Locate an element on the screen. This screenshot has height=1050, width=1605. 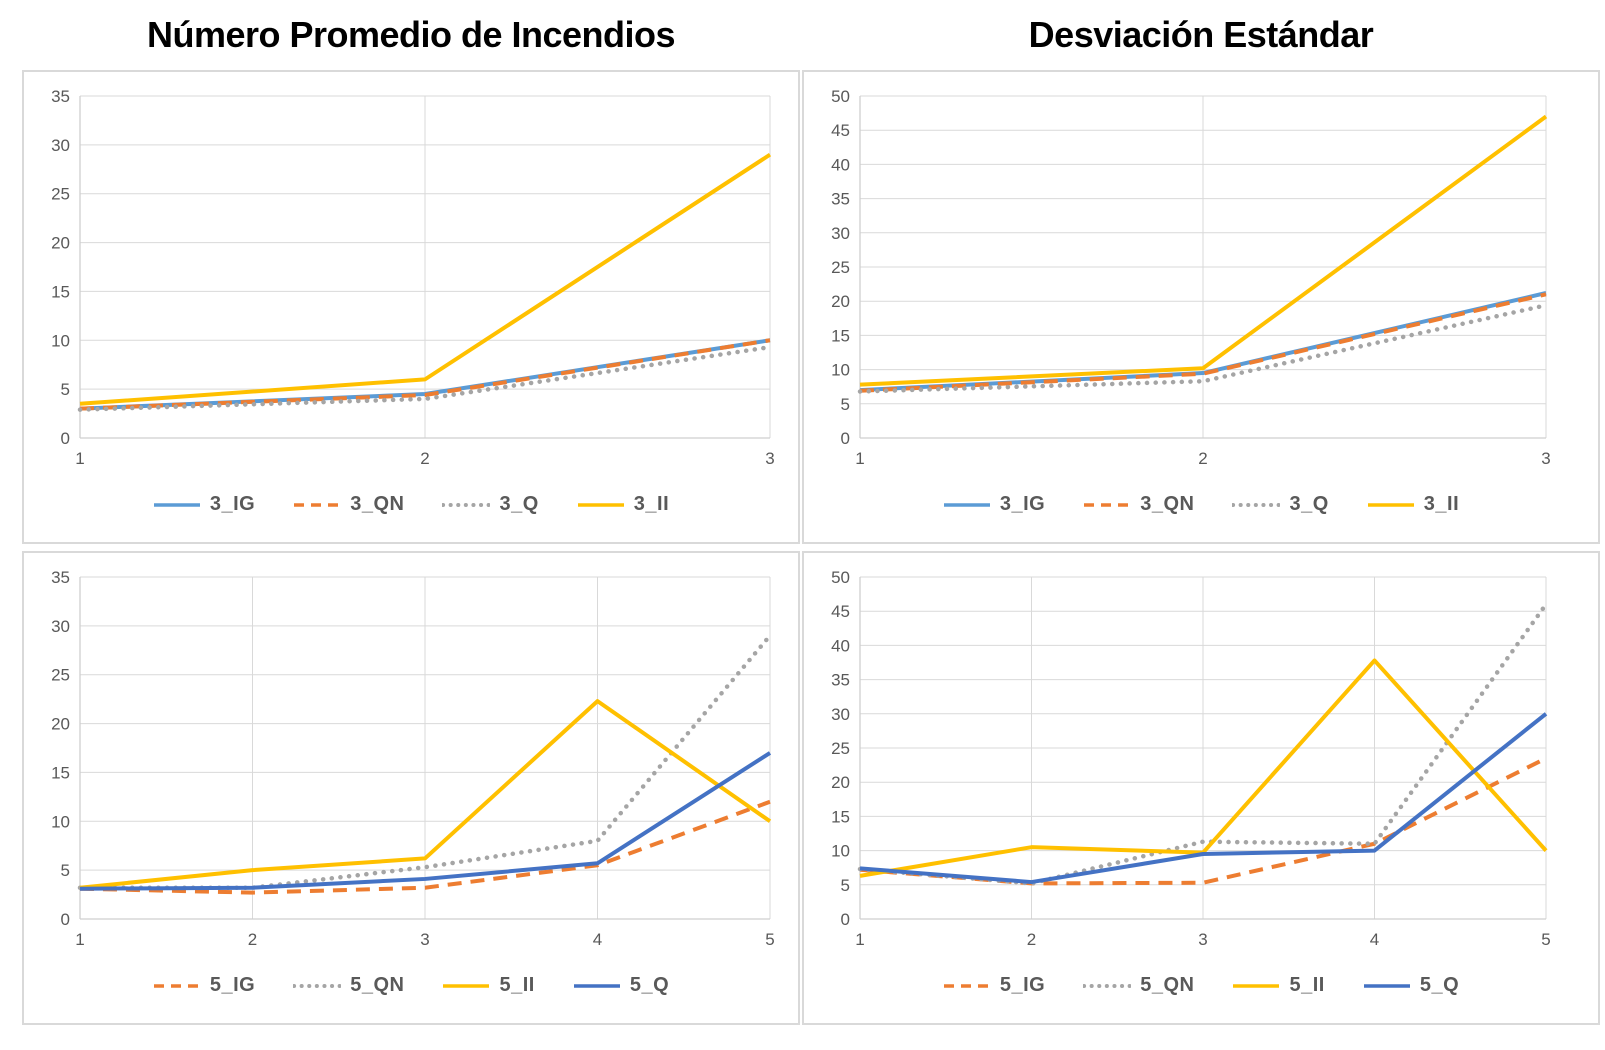
x-tick-label: 4 is located at coordinates (1374, 939).